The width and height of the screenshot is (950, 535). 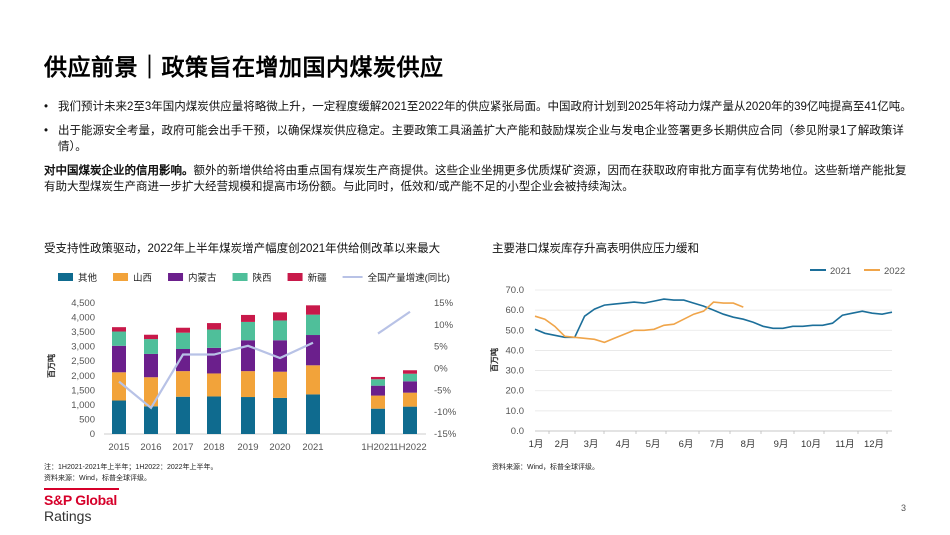 What do you see at coordinates (562, 444) in the screenshot?
I see `x-tick-label: 2月` at bounding box center [562, 444].